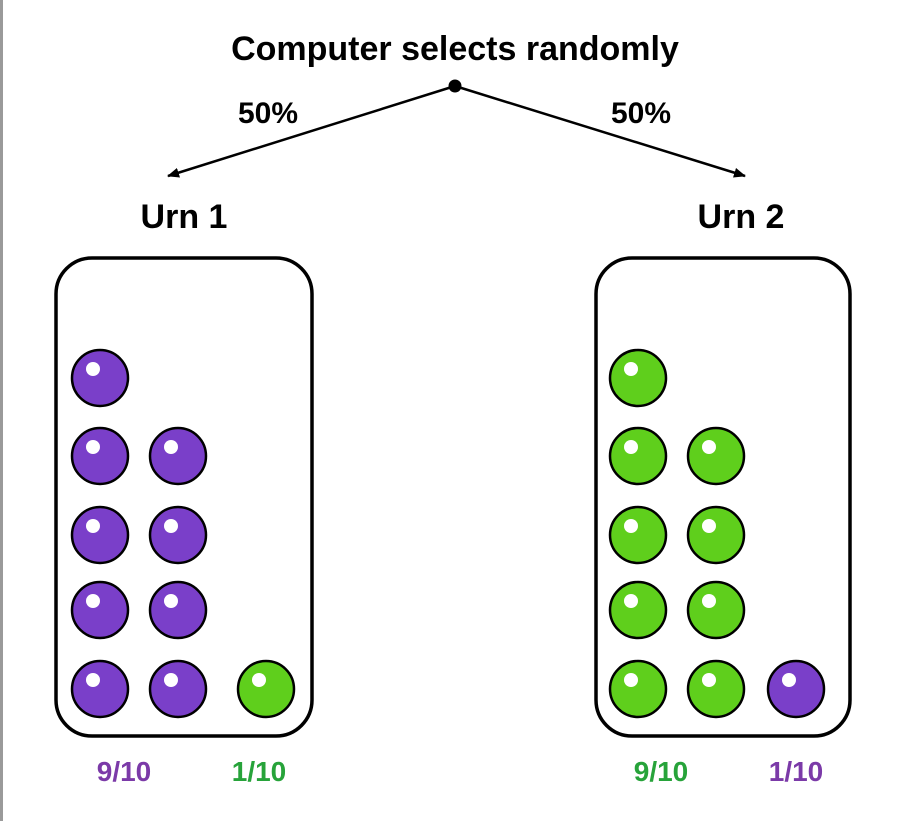 This screenshot has height=821, width=899. I want to click on branch-percent-left: 50%, so click(268, 113).